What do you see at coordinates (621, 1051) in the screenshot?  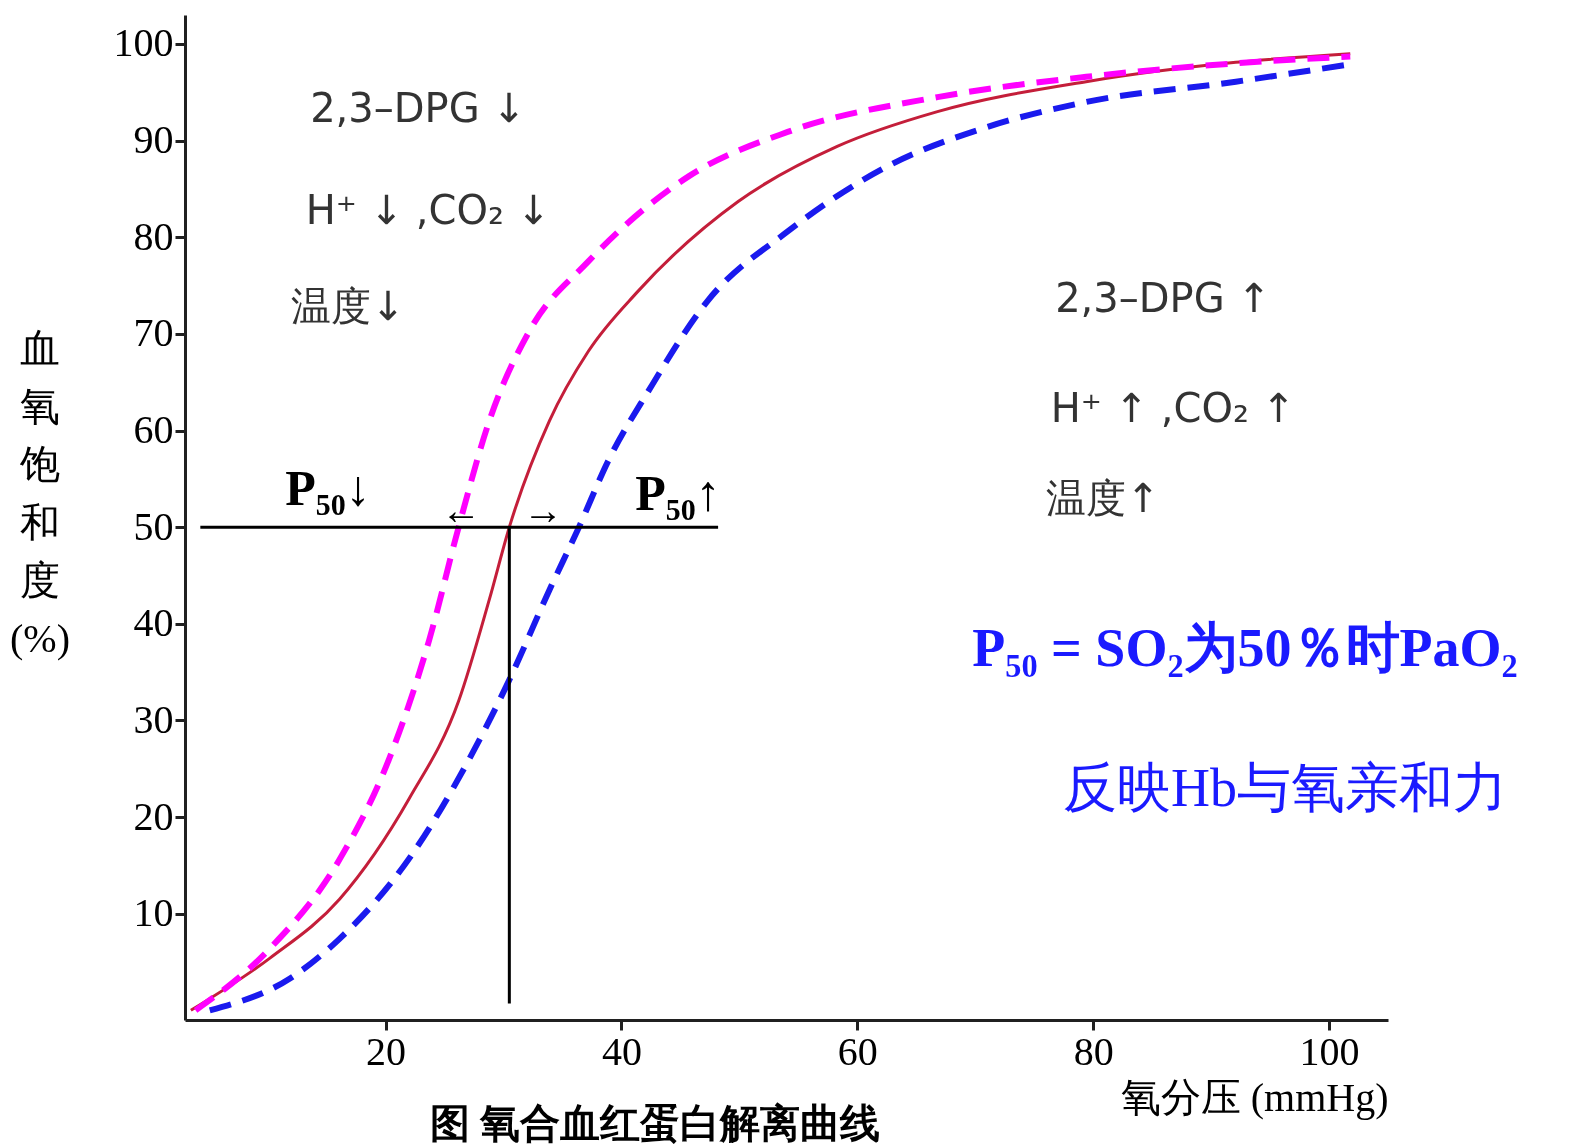 I see `x-tick-label: 40` at bounding box center [621, 1051].